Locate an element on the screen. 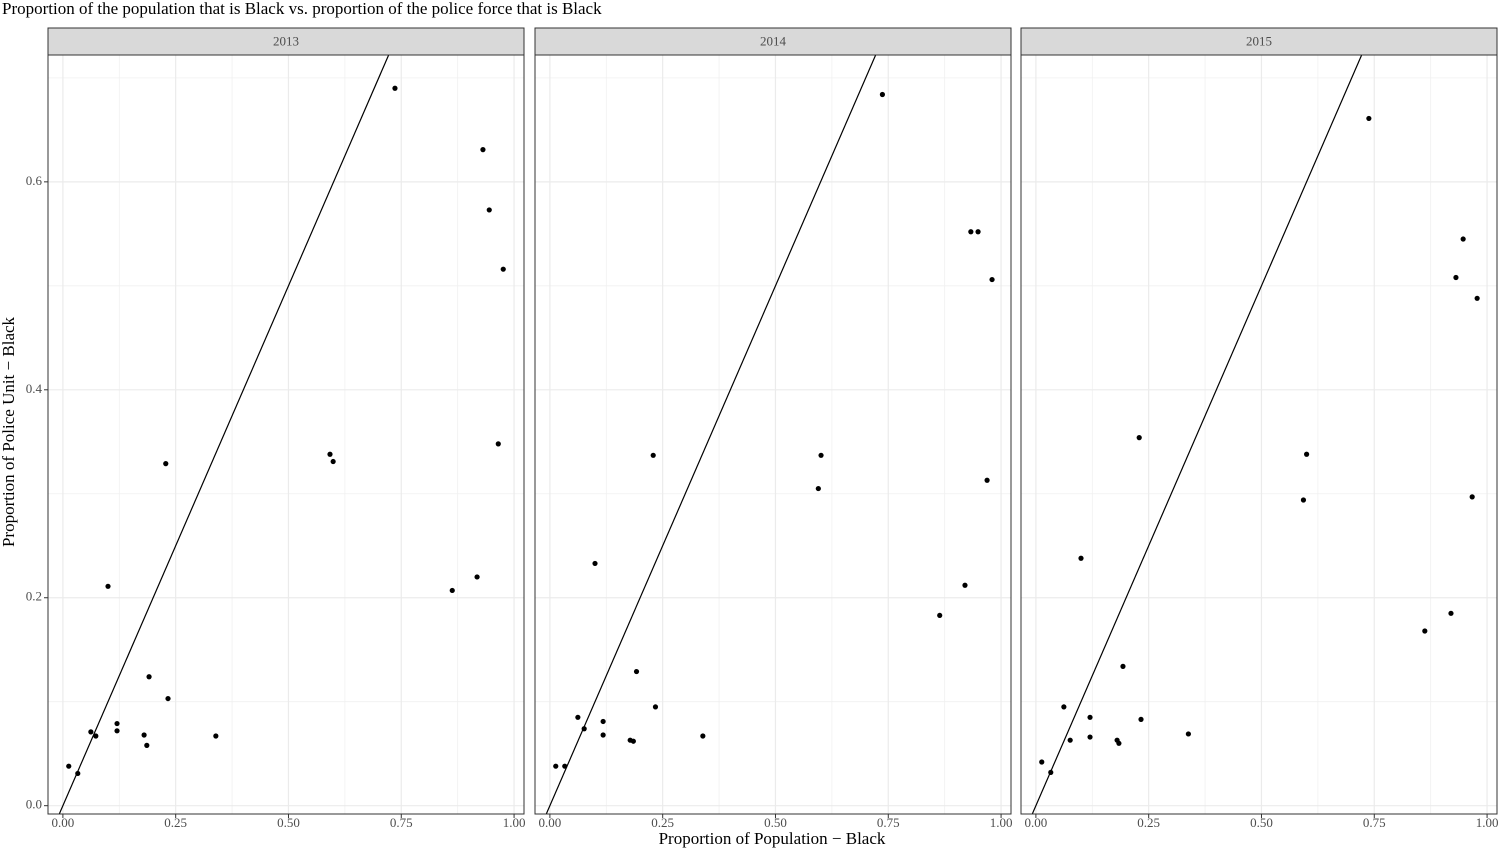 This screenshot has width=1500, height=850. facet-label: 2013 is located at coordinates (286, 40).